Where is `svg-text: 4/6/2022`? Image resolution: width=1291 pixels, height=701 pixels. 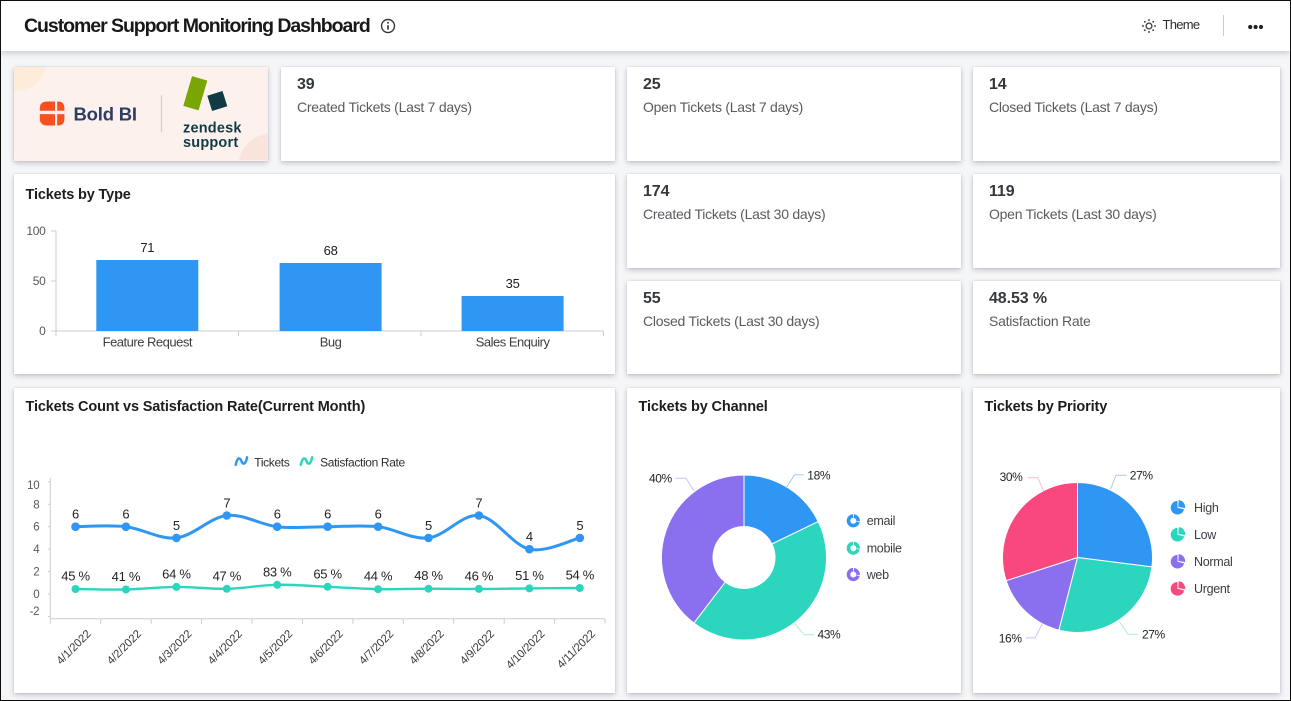 svg-text: 4/6/2022 is located at coordinates (326, 647).